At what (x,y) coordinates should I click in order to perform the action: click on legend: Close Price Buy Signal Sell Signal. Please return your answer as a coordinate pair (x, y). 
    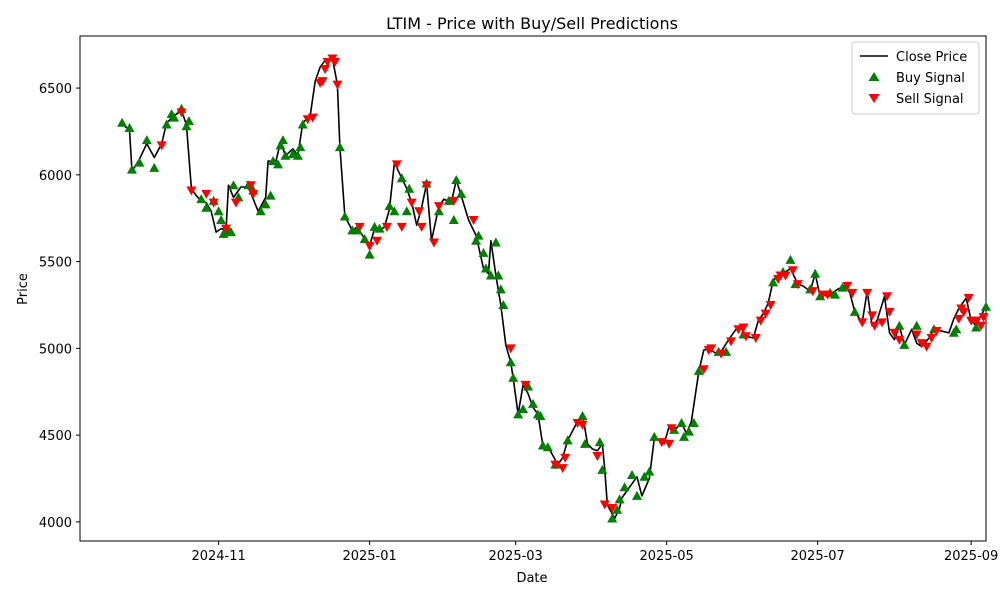
    Looking at the image, I should click on (915, 78).